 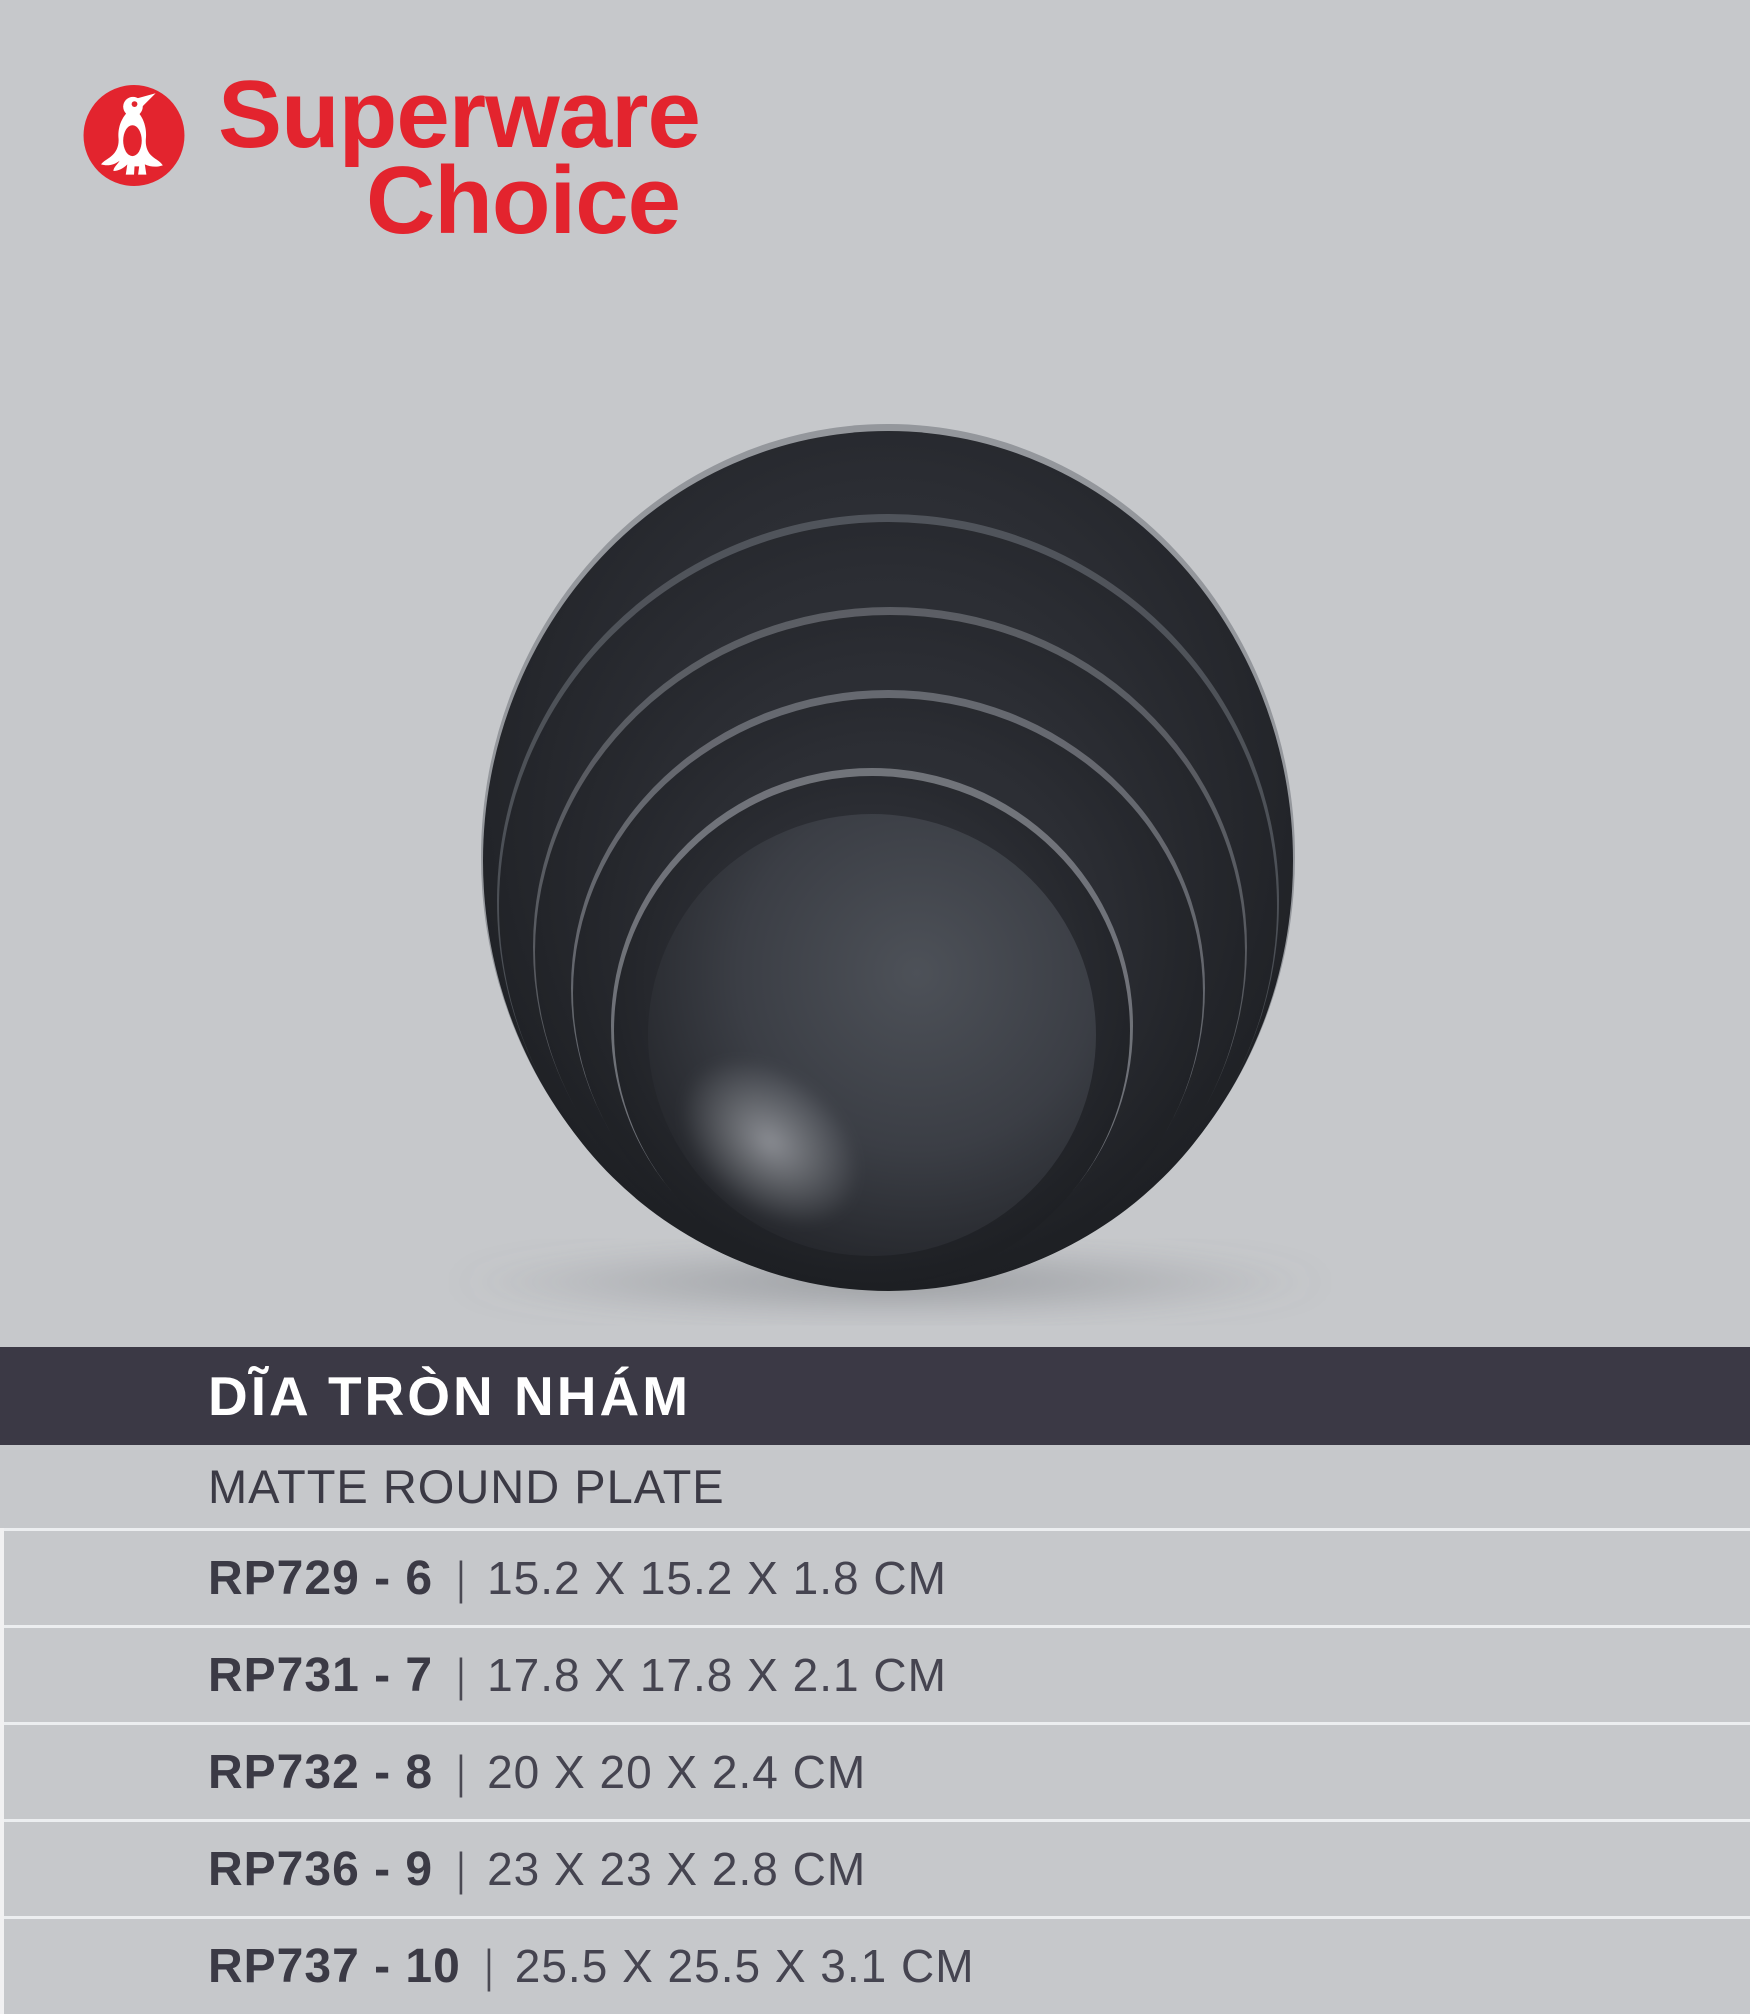 What do you see at coordinates (134, 135) in the screenshot?
I see `penguin-logo-icon` at bounding box center [134, 135].